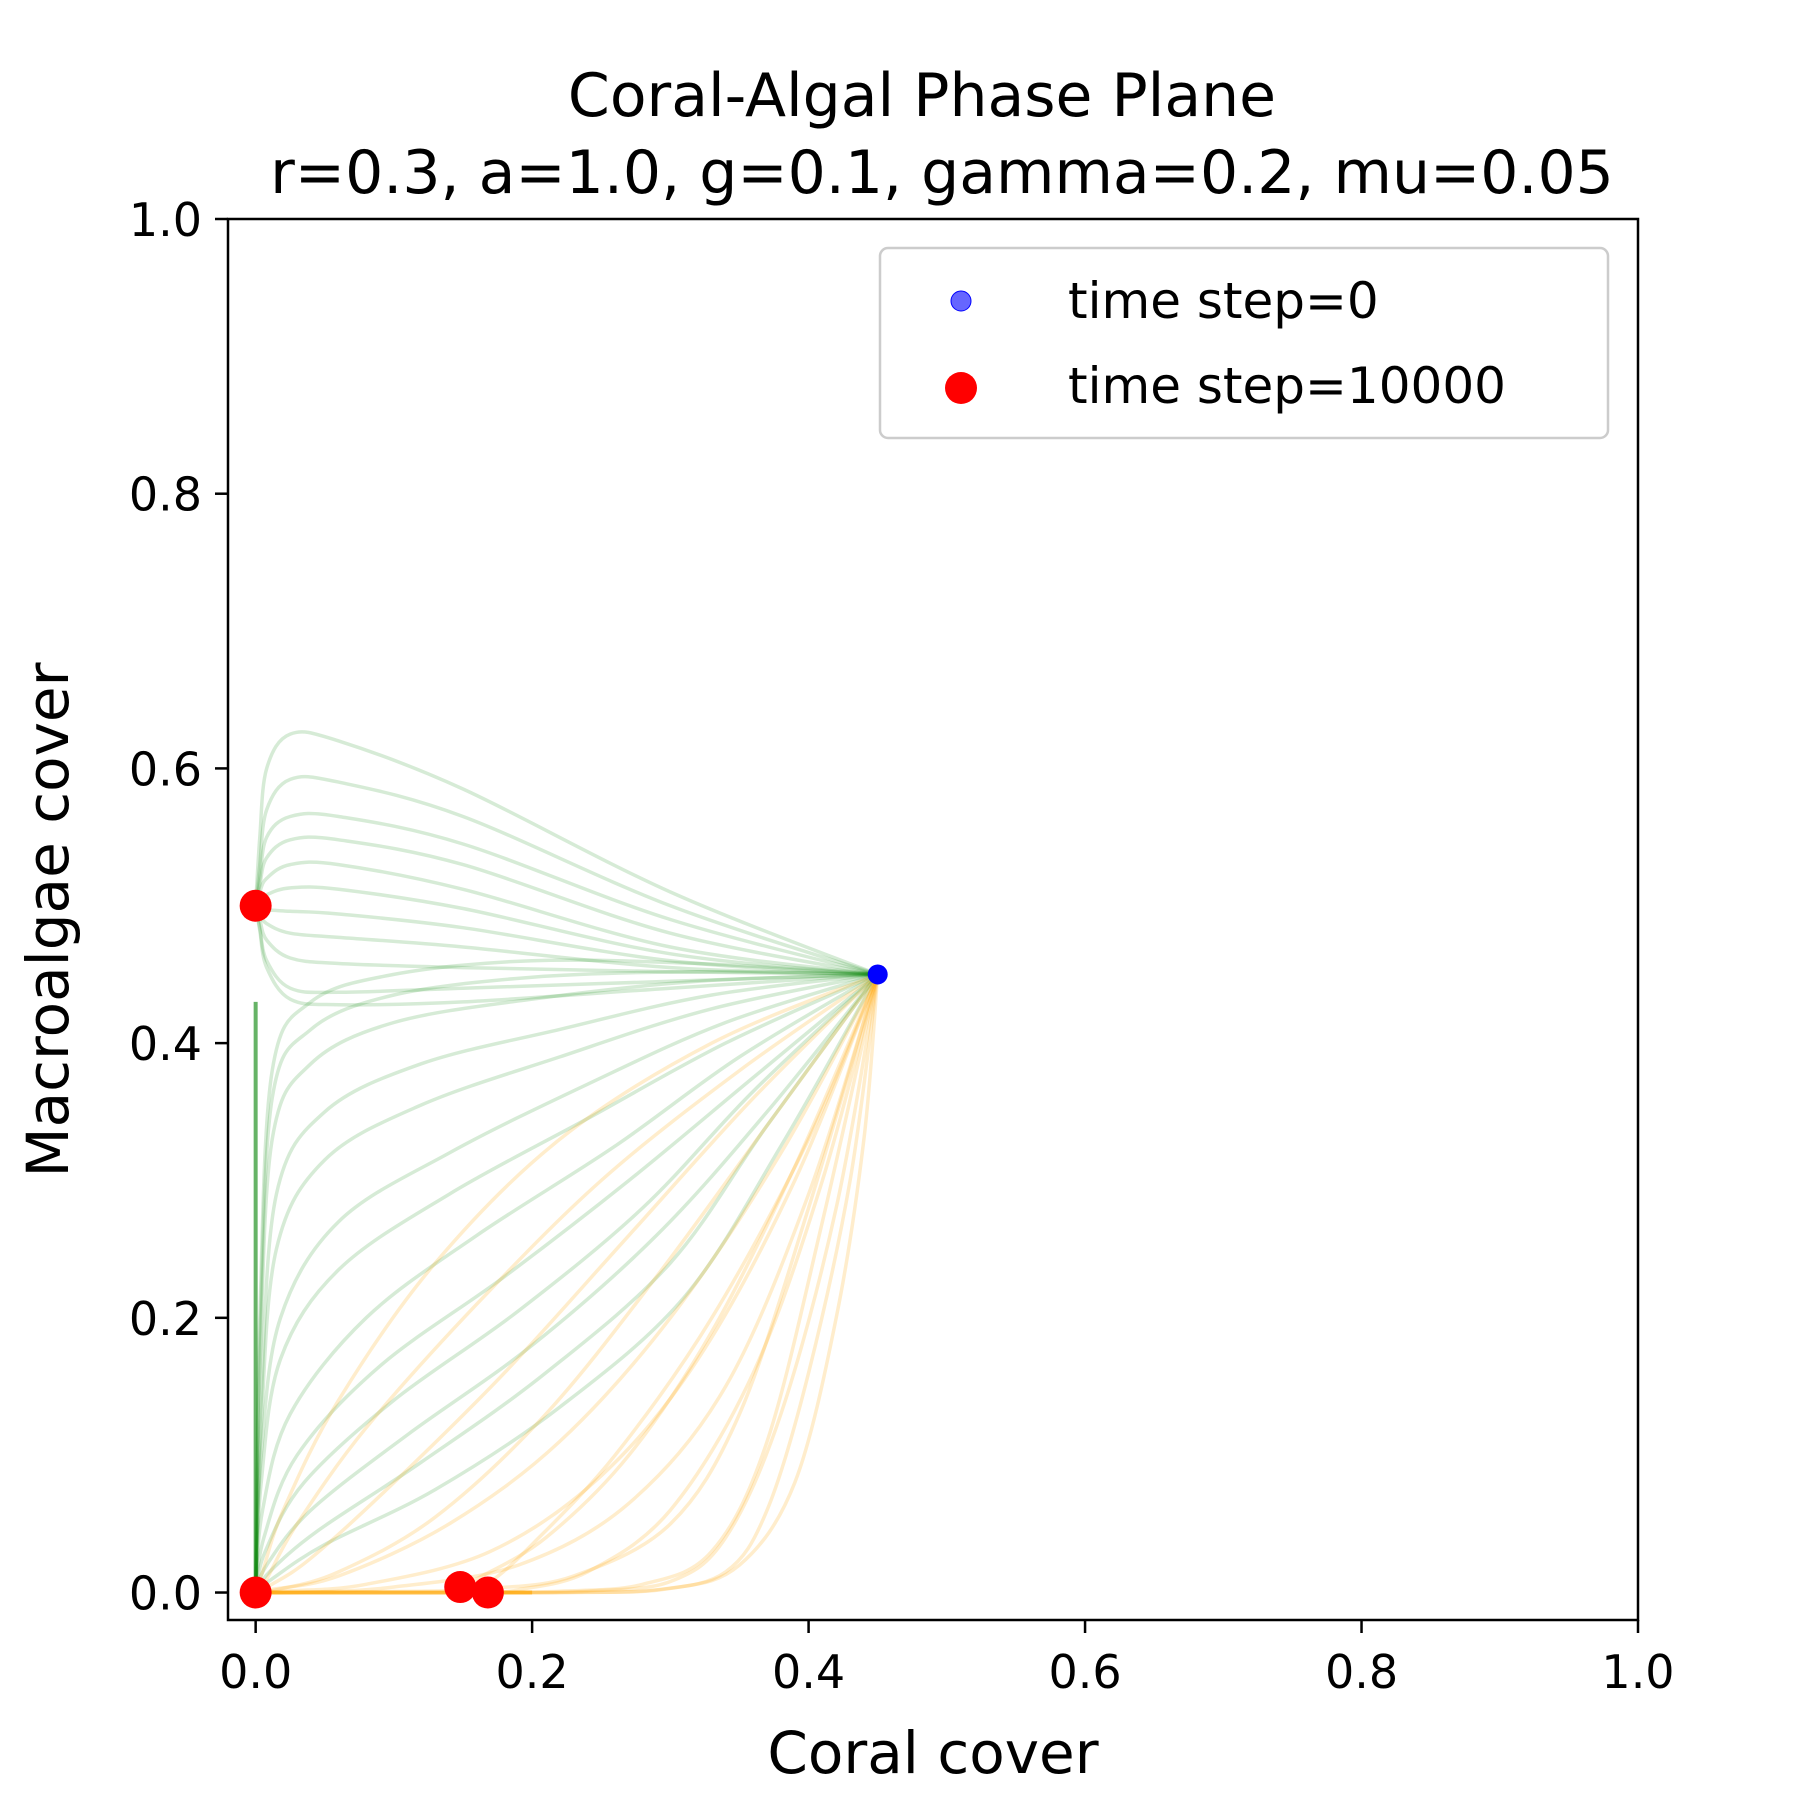  Describe the element at coordinates (48, 919) in the screenshot. I see `y-axis-label: Macroalgae cover` at that location.